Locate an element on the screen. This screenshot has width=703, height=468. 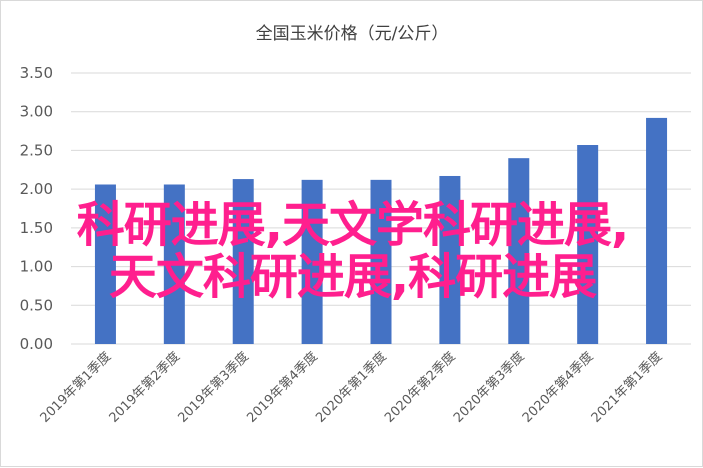
y-tick-label: 3.00 is located at coordinates (36, 112).